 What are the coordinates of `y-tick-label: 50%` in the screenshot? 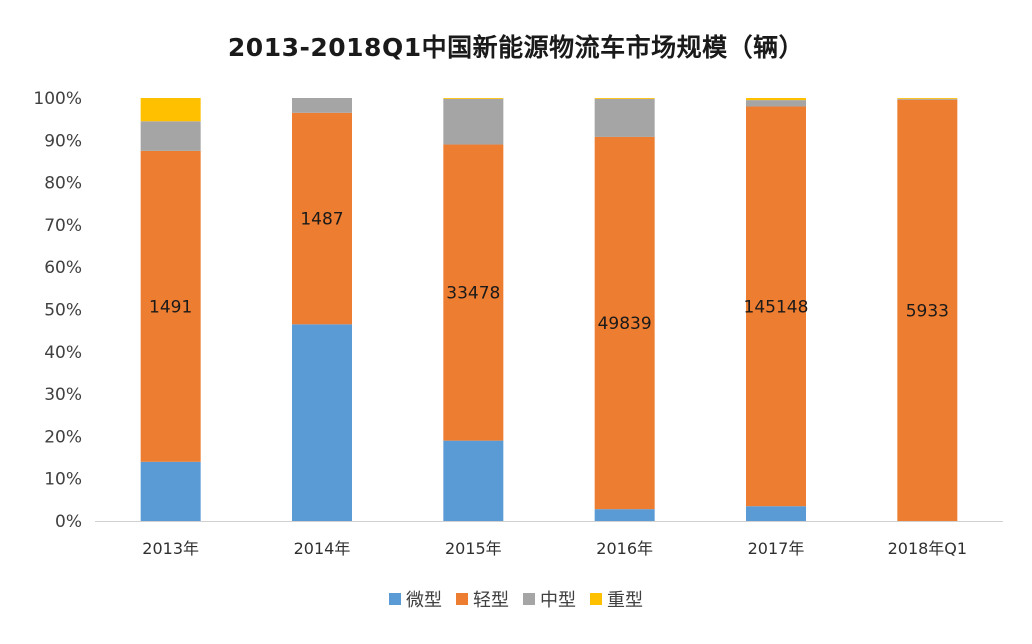 It's located at (63, 311).